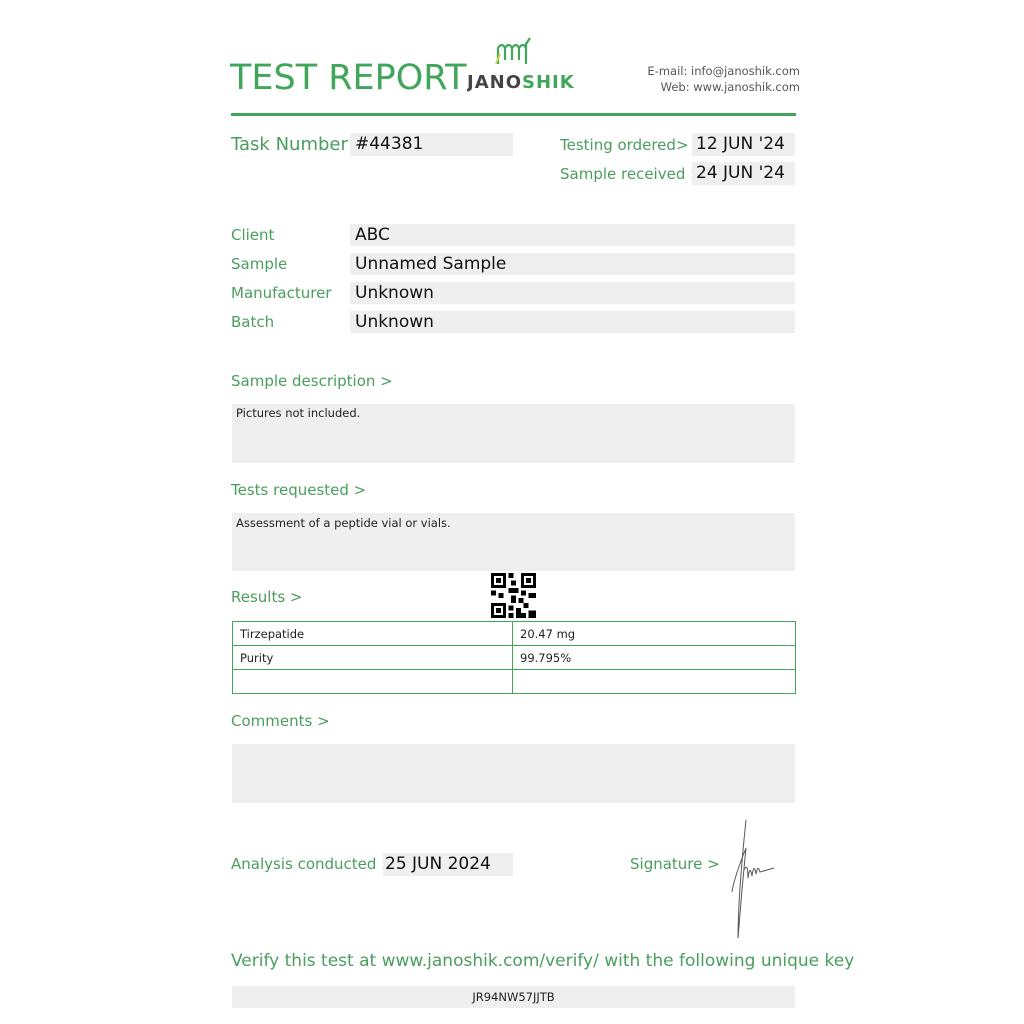  I want to click on signature-label: Signature >, so click(675, 864).